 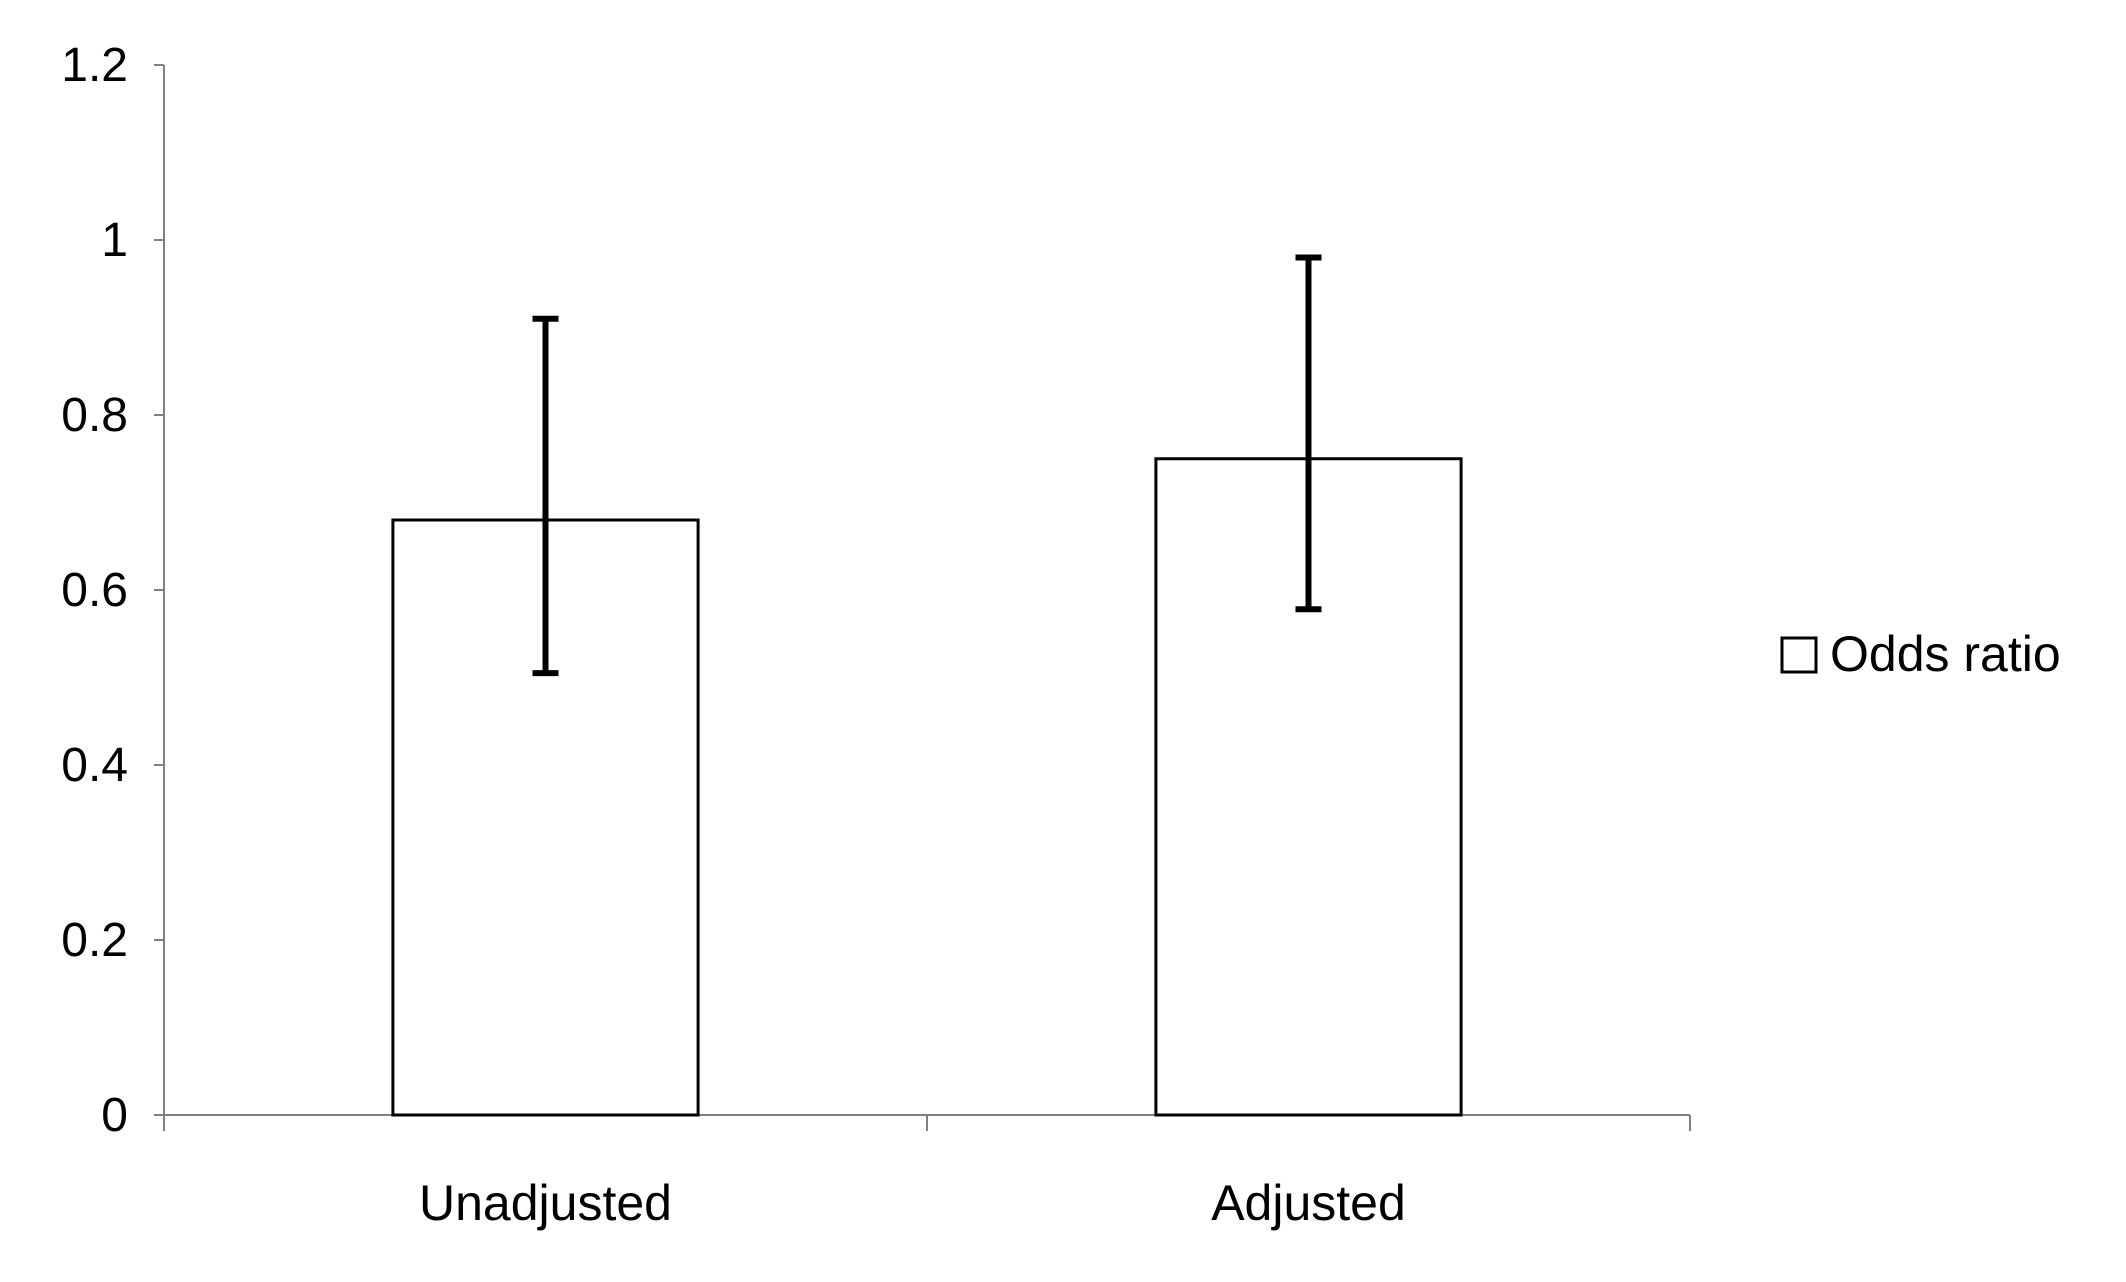 What do you see at coordinates (1945, 654) in the screenshot?
I see `legend-label: Odds ratio` at bounding box center [1945, 654].